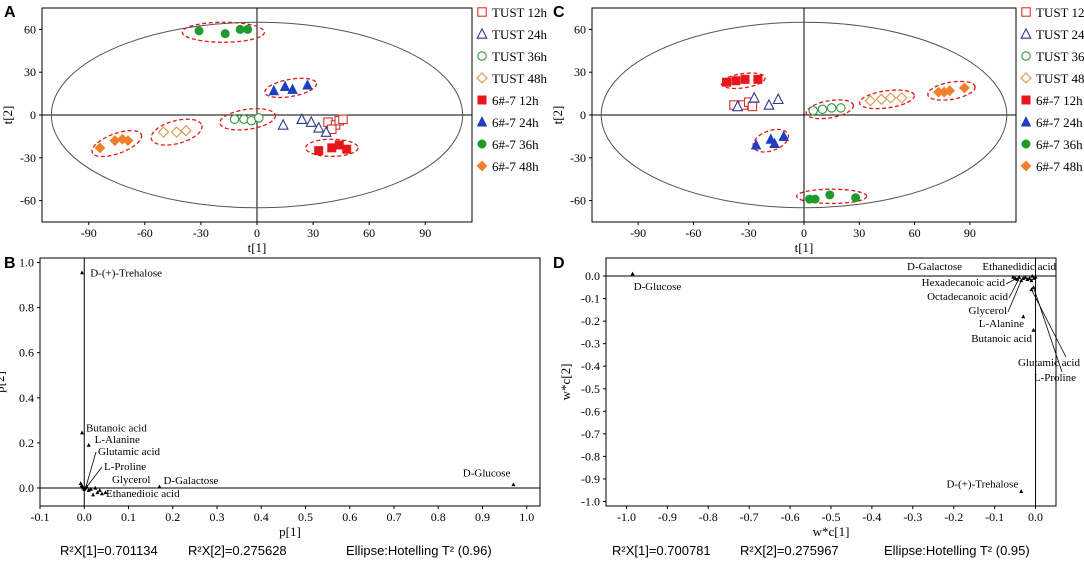 The width and height of the screenshot is (1084, 562). Describe the element at coordinates (520, 34) in the screenshot. I see `panel-a-legend-label: TUST 24h` at that location.